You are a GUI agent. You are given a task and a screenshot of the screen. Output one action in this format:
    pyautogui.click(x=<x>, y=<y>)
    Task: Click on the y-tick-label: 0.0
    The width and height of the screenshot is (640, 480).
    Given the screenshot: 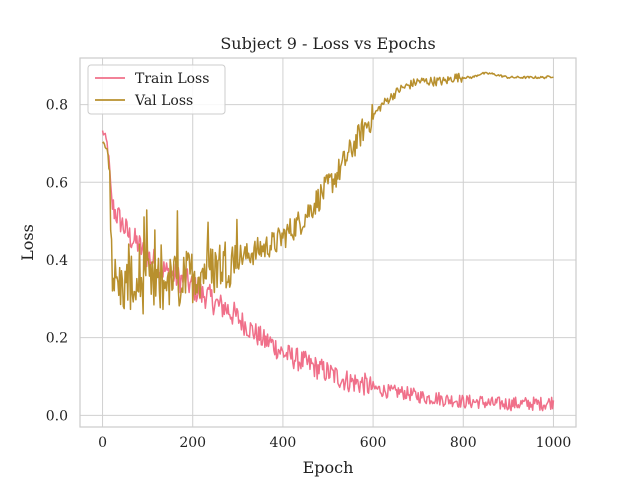 What is the action you would take?
    pyautogui.click(x=57, y=416)
    